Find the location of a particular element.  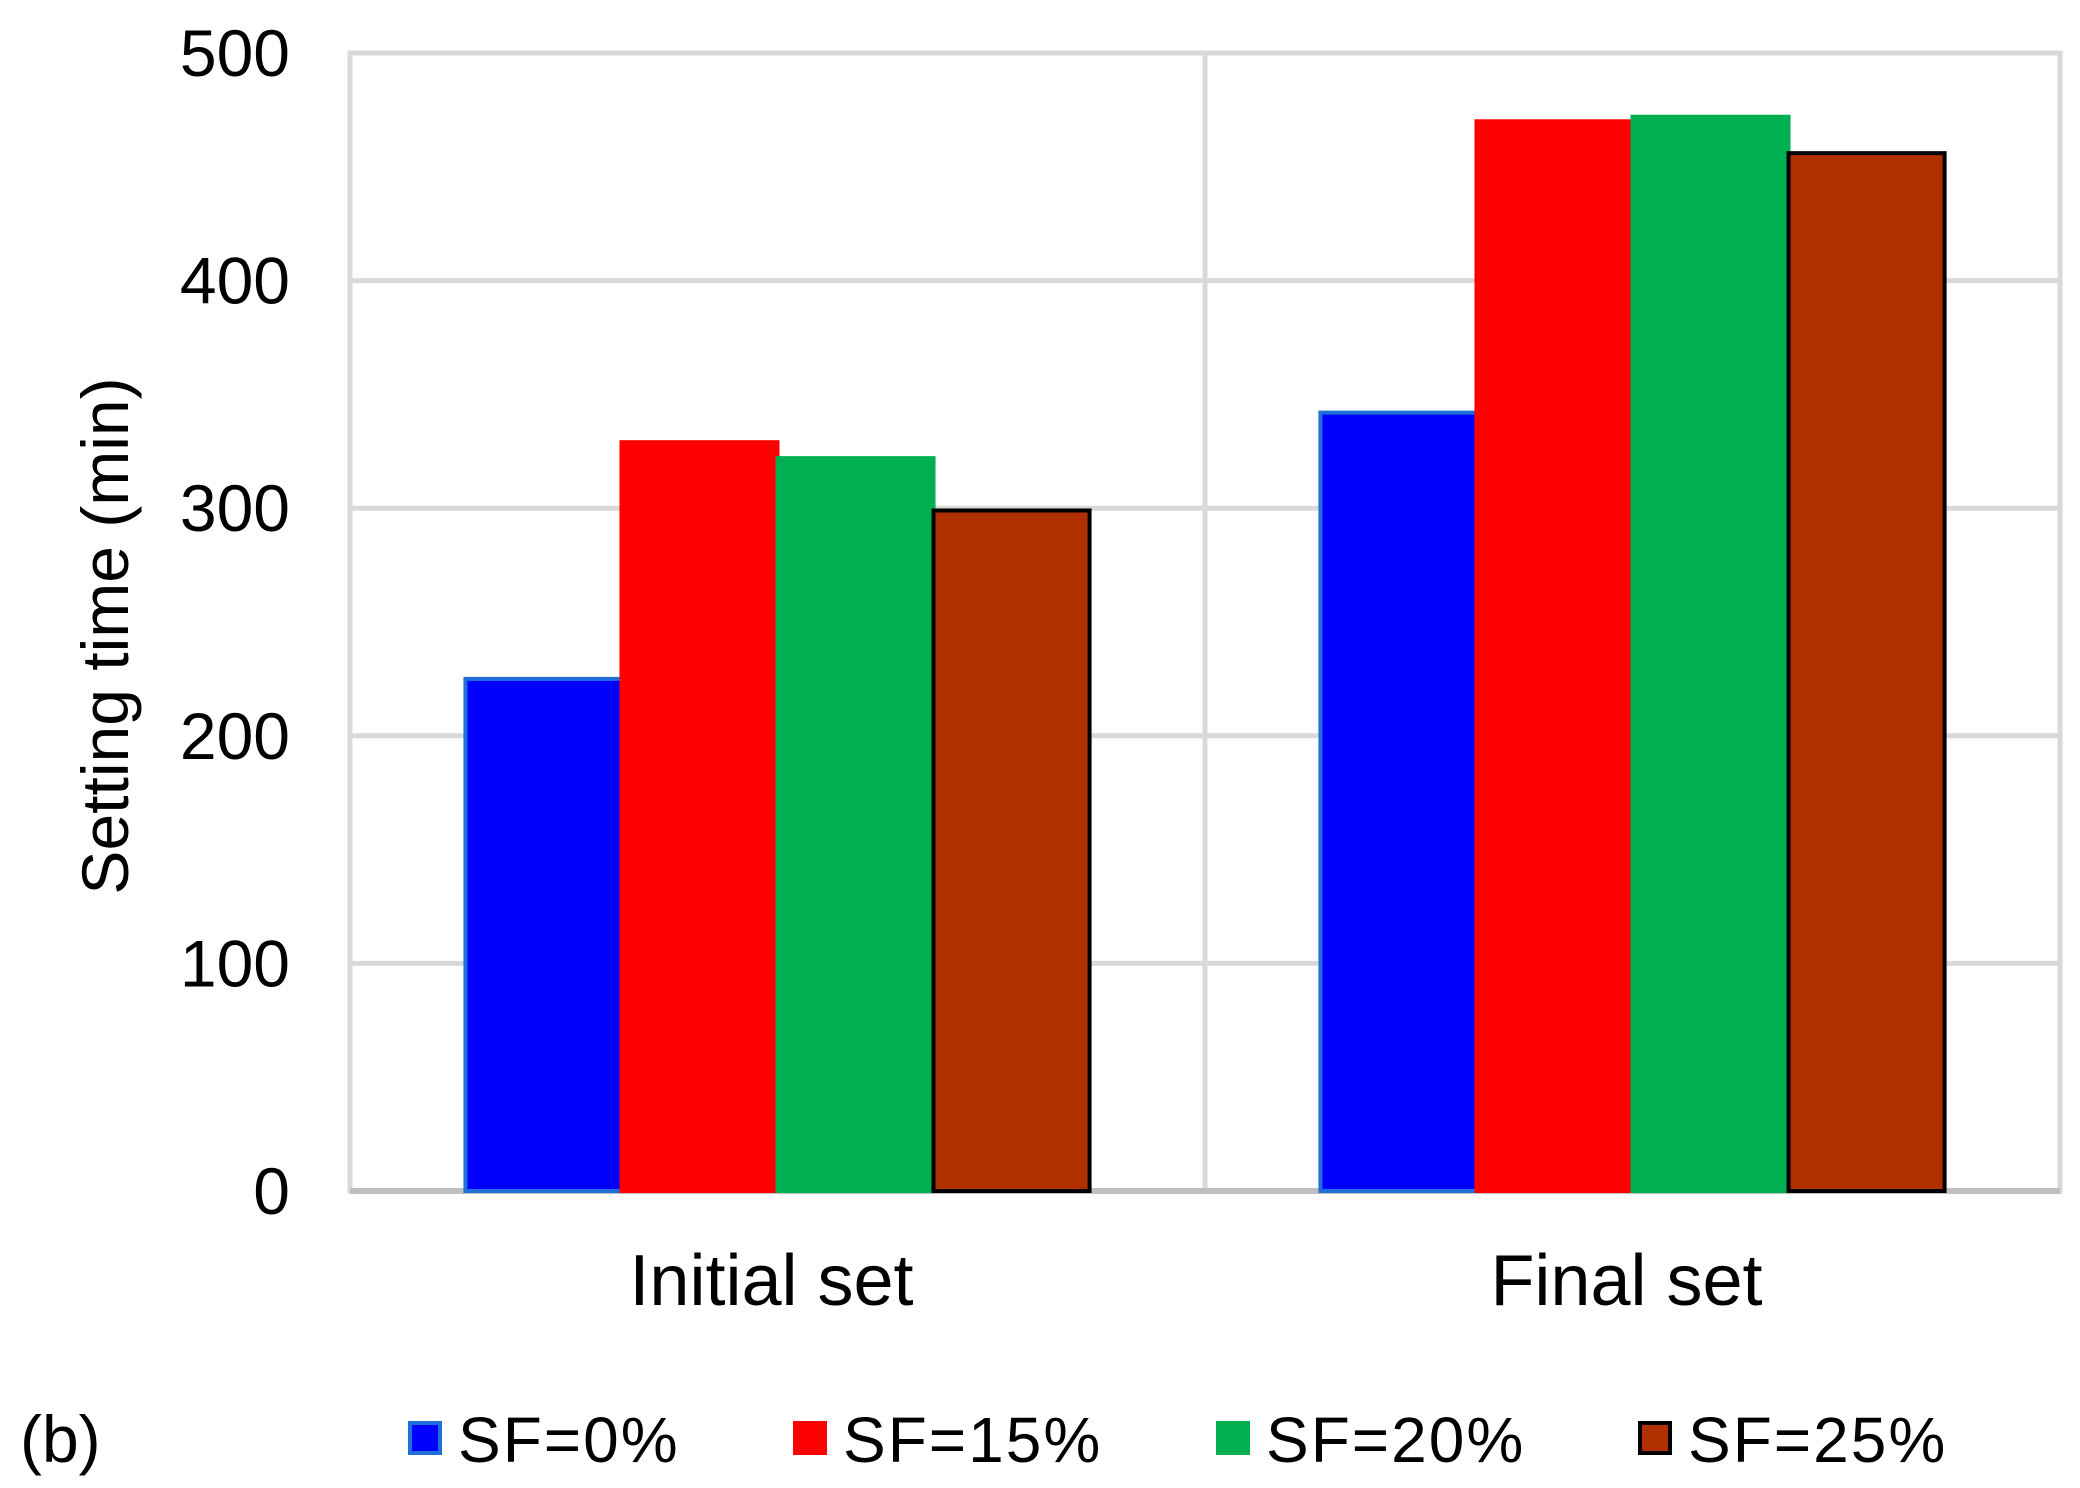

y-tick-label: 500 is located at coordinates (235, 53).